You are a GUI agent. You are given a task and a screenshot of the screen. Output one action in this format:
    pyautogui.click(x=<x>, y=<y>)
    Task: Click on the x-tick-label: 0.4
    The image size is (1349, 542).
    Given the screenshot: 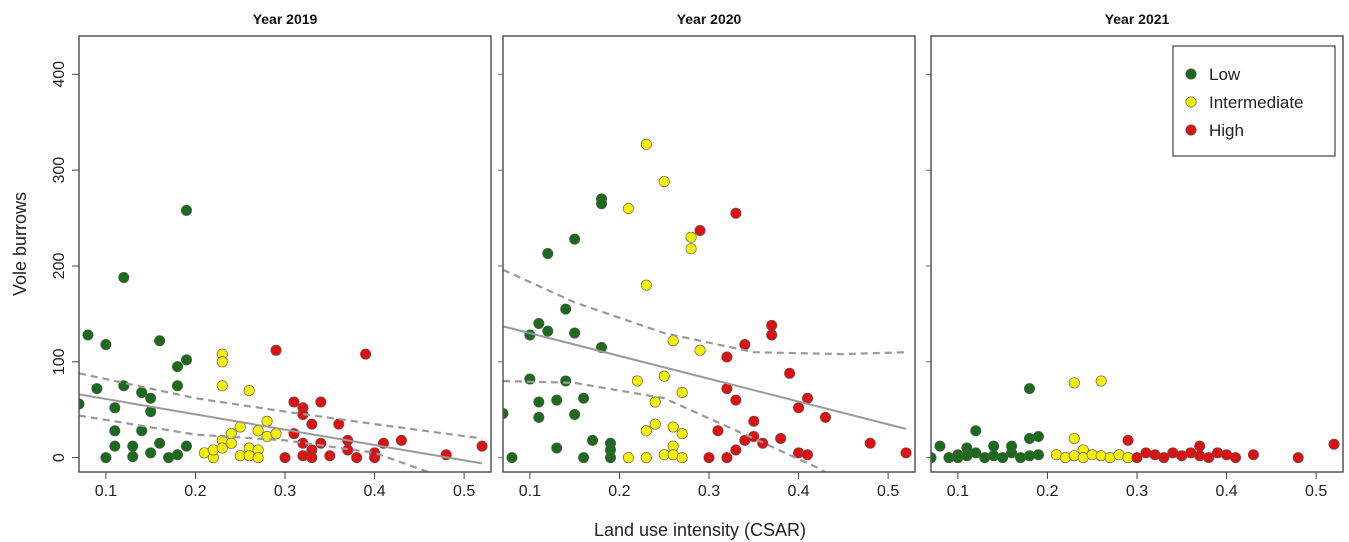 What is the action you would take?
    pyautogui.click(x=798, y=491)
    